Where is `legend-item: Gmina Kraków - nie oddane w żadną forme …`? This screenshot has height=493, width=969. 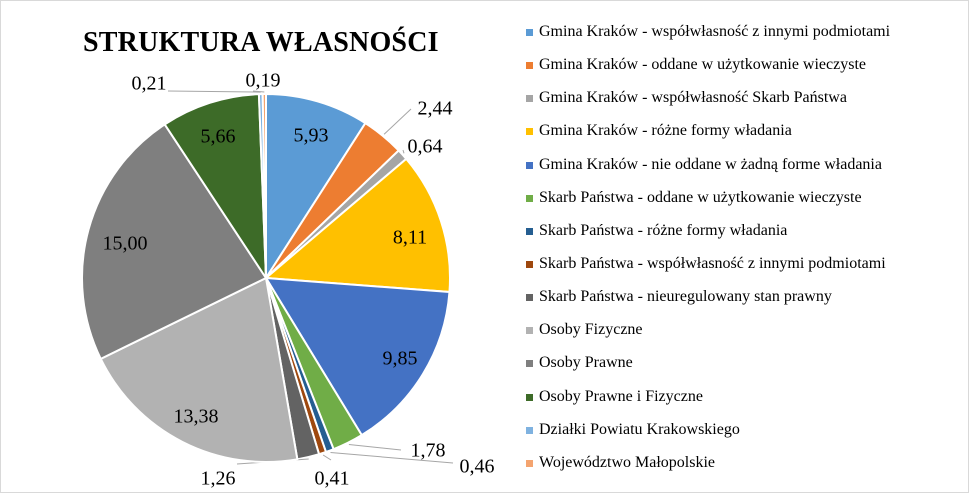 legend-item: Gmina Kraków - nie oddane w żadną forme … is located at coordinates (746, 171).